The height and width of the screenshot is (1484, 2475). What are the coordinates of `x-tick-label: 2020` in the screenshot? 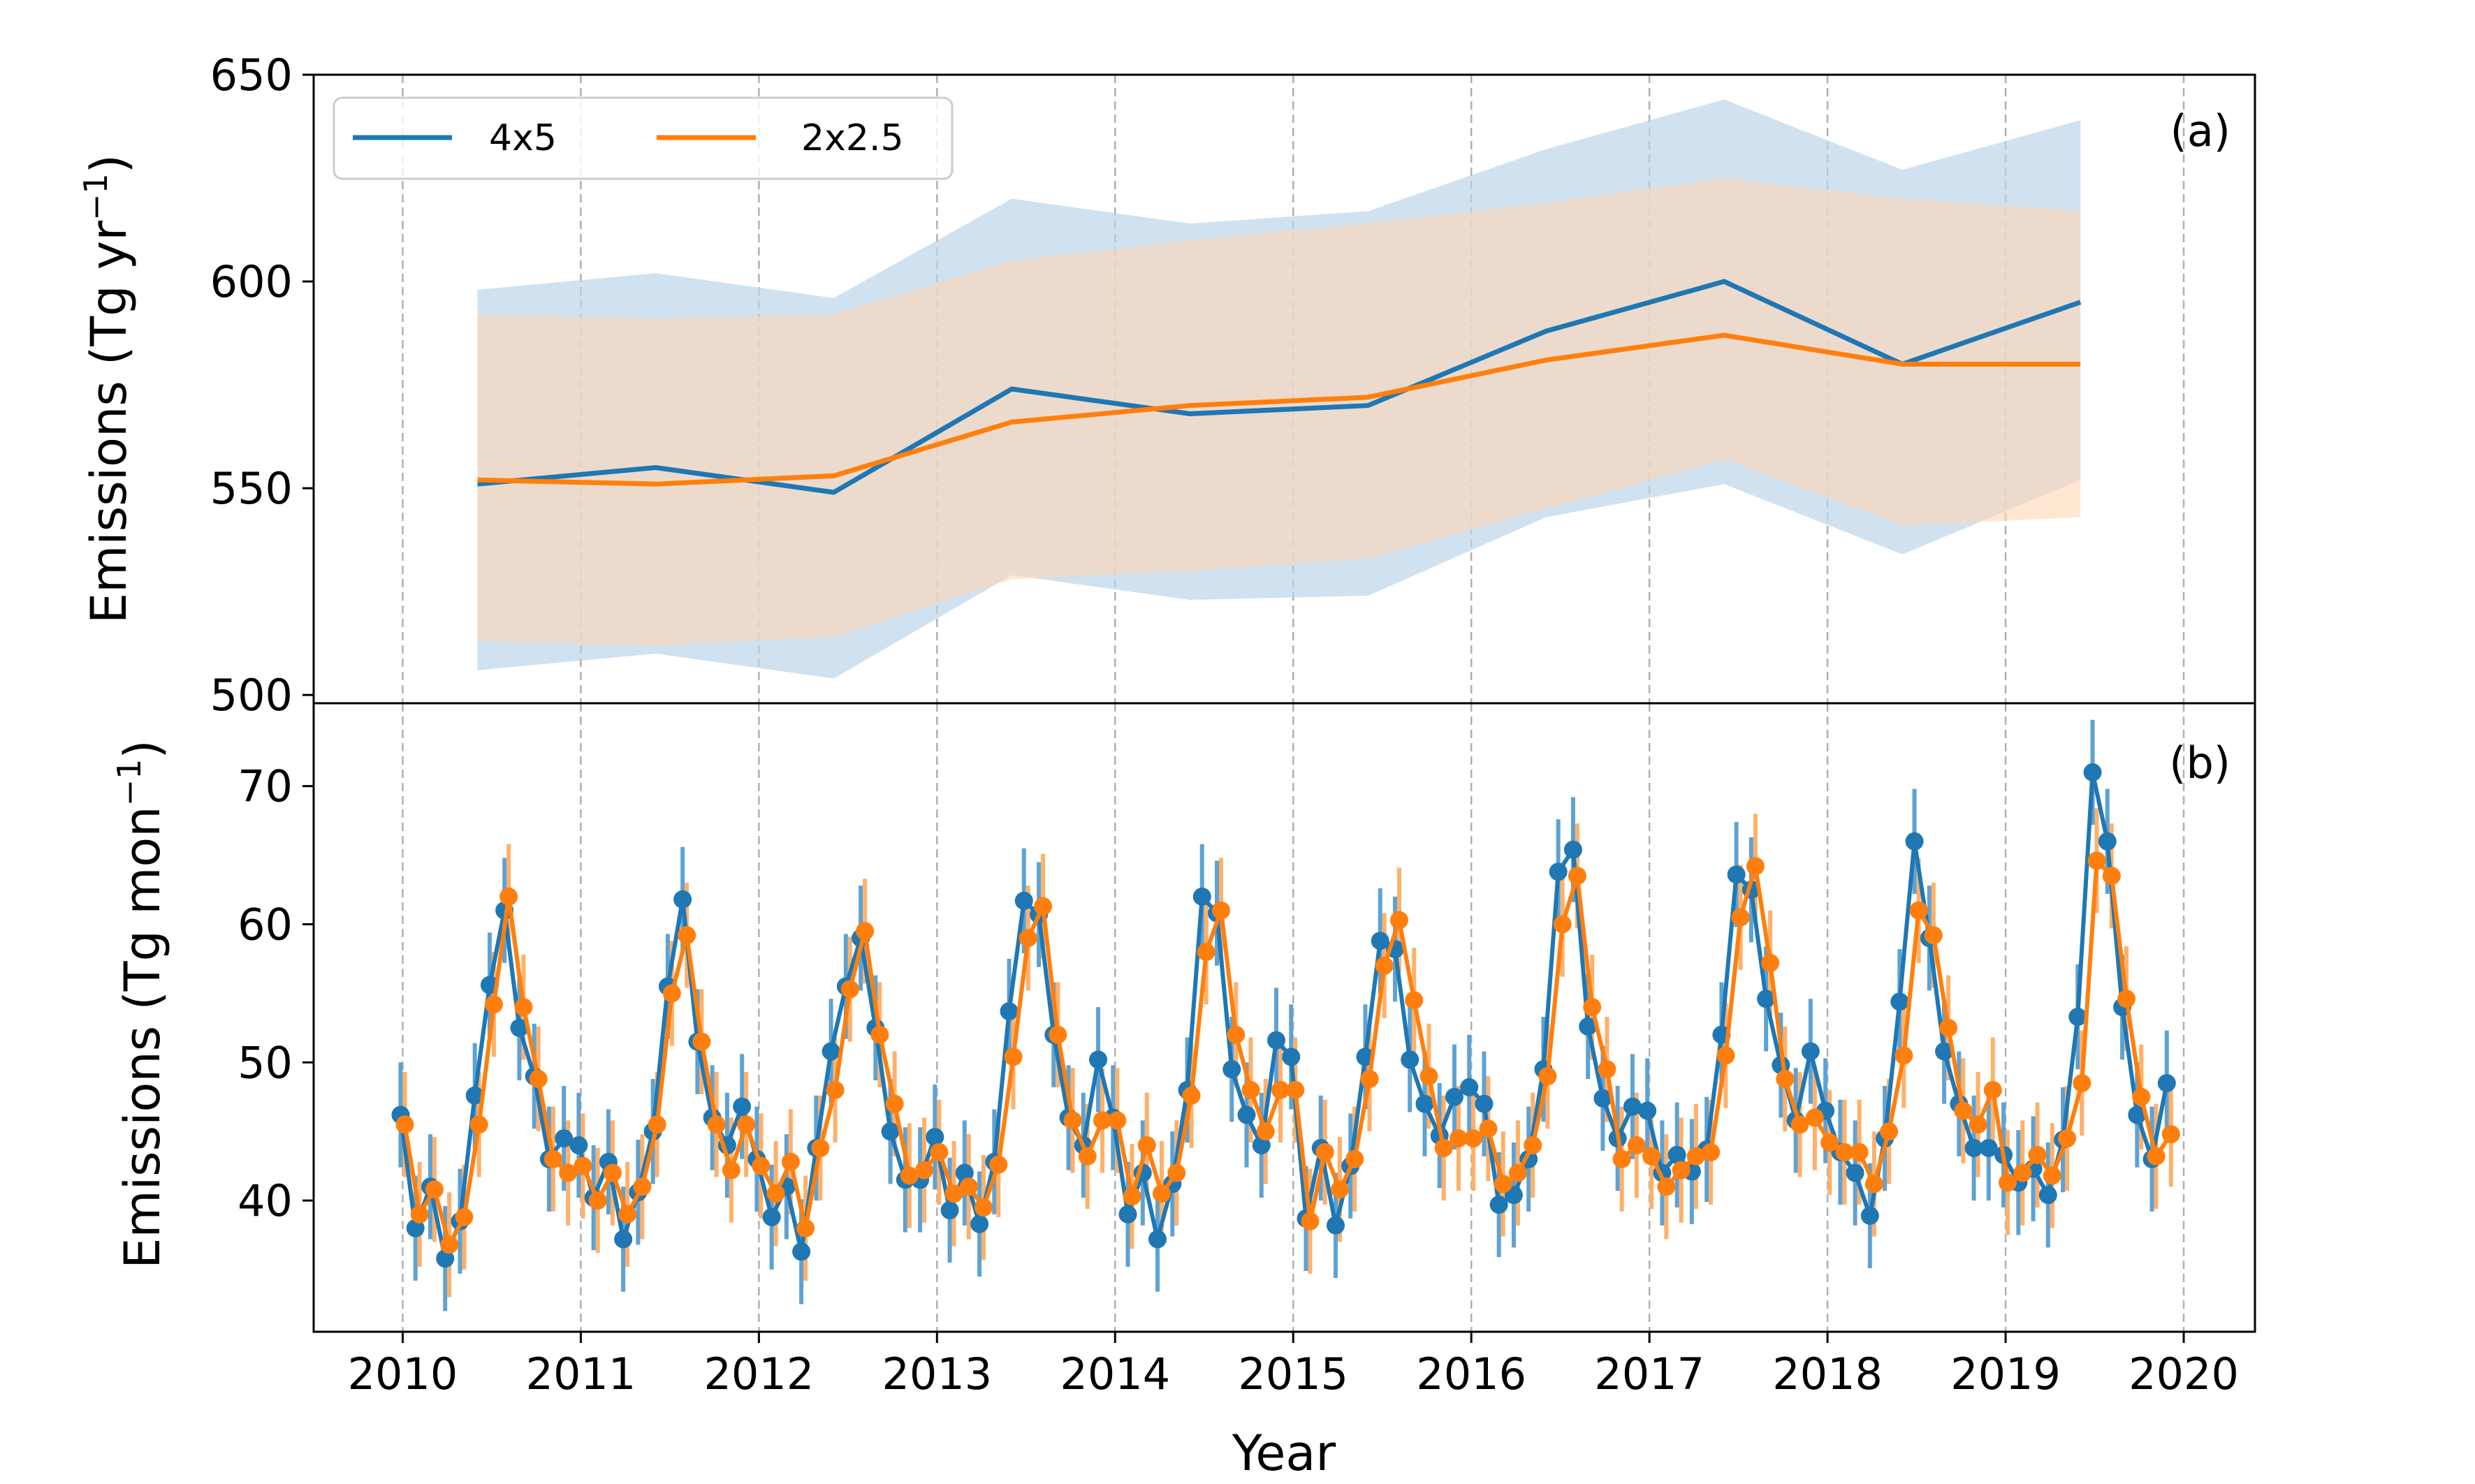 It's located at (2184, 1374).